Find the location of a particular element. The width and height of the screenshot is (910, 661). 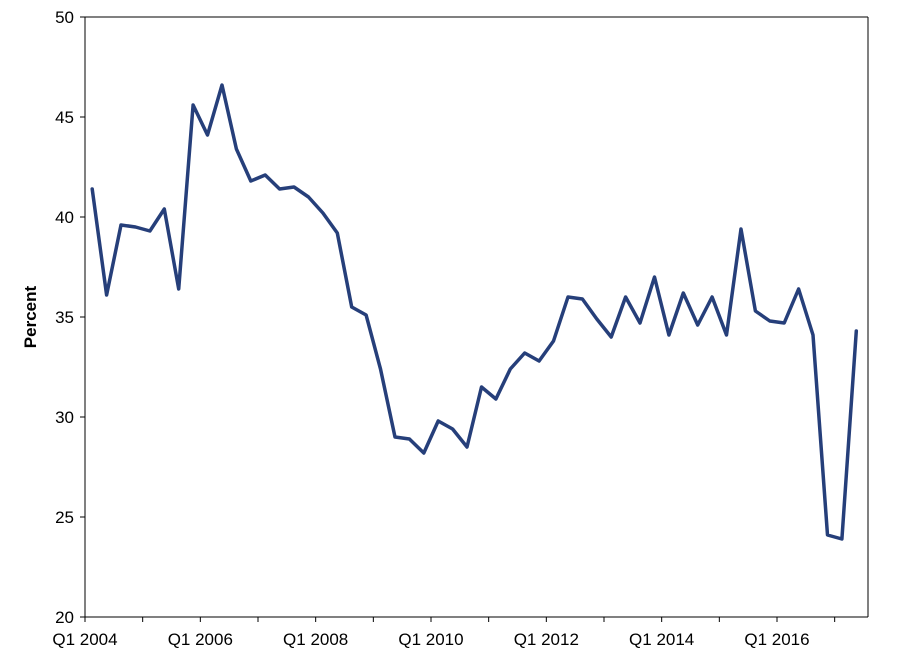

y-tick-label: 25 is located at coordinates (64, 517).